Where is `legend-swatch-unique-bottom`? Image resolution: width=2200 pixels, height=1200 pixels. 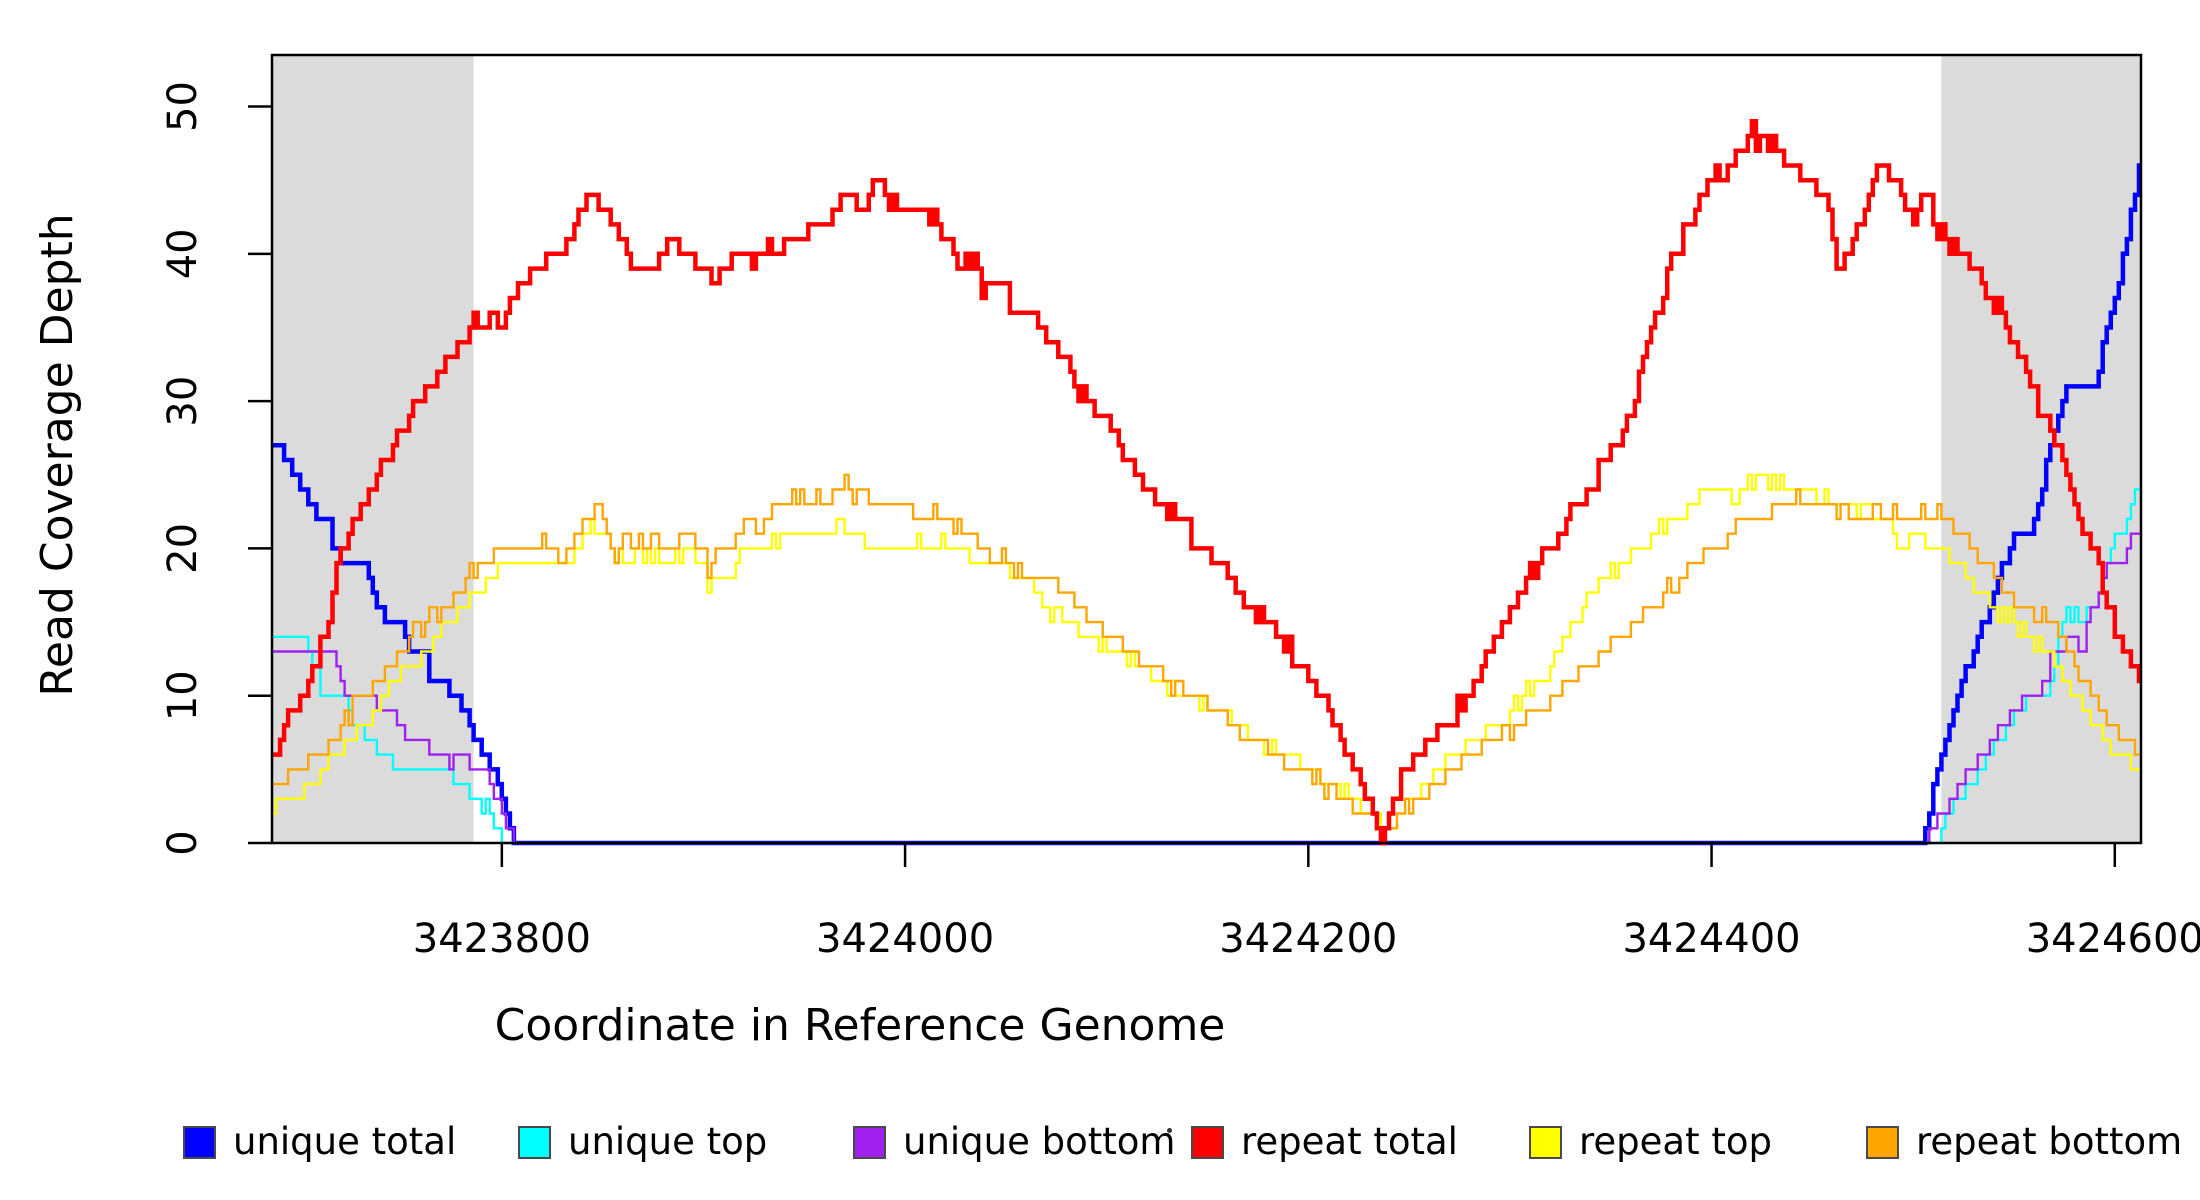 legend-swatch-unique-bottom is located at coordinates (869, 1142).